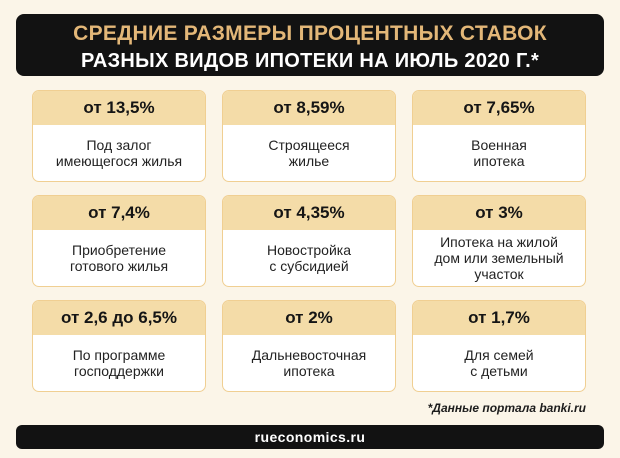 The height and width of the screenshot is (458, 620). What do you see at coordinates (119, 136) in the screenshot?
I see `rate-card-collateral: от 13,5% Под залог имеющегося жилья` at bounding box center [119, 136].